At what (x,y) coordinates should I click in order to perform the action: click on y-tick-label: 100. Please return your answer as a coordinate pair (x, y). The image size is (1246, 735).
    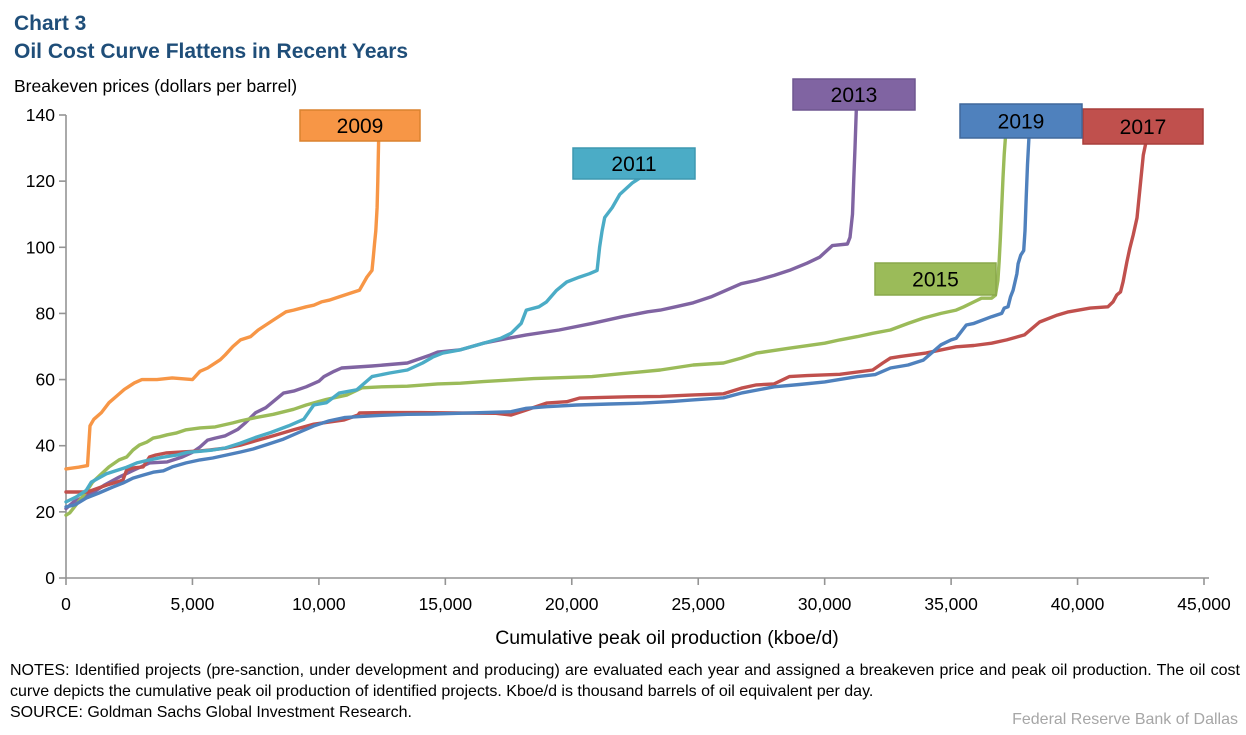
    Looking at the image, I should click on (40, 247).